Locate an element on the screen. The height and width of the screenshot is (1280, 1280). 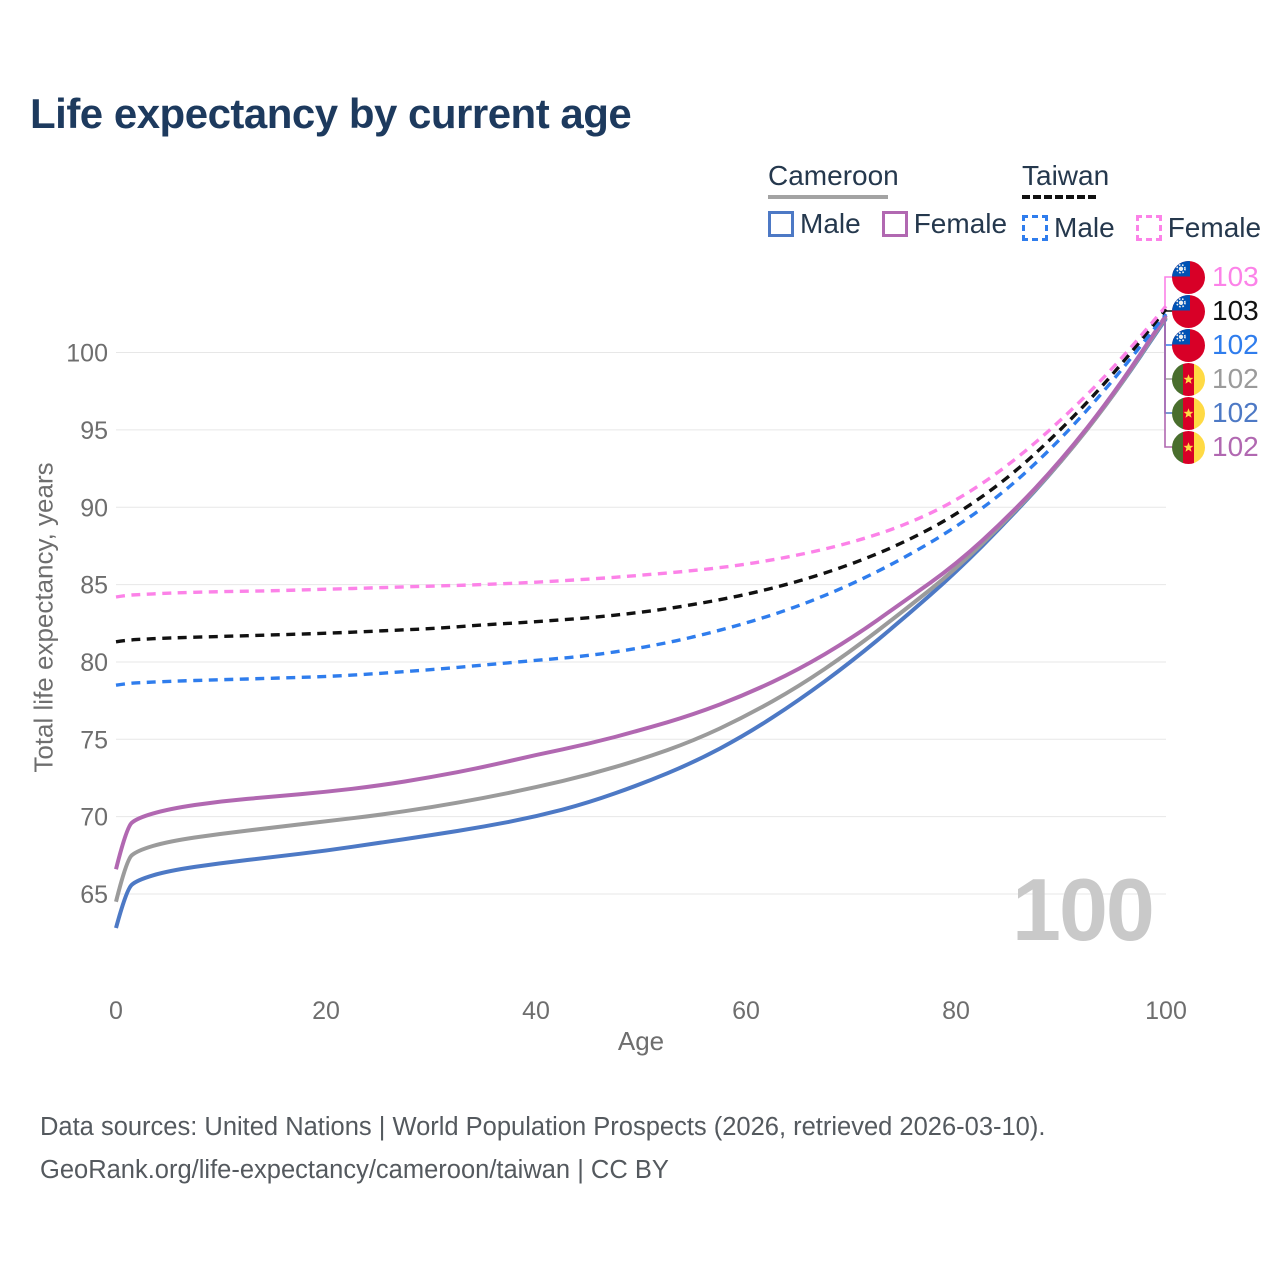
page-title: Life expectancy by current age is located at coordinates (331, 113).